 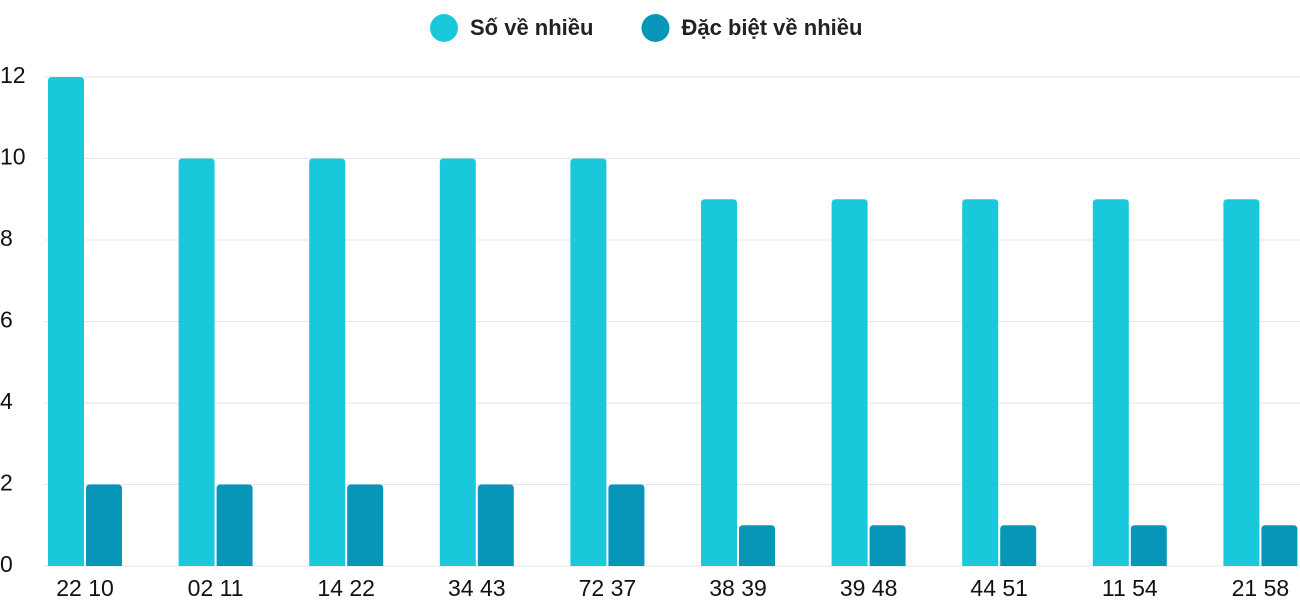 I want to click on x-tick-label: 02 11, so click(x=216, y=587).